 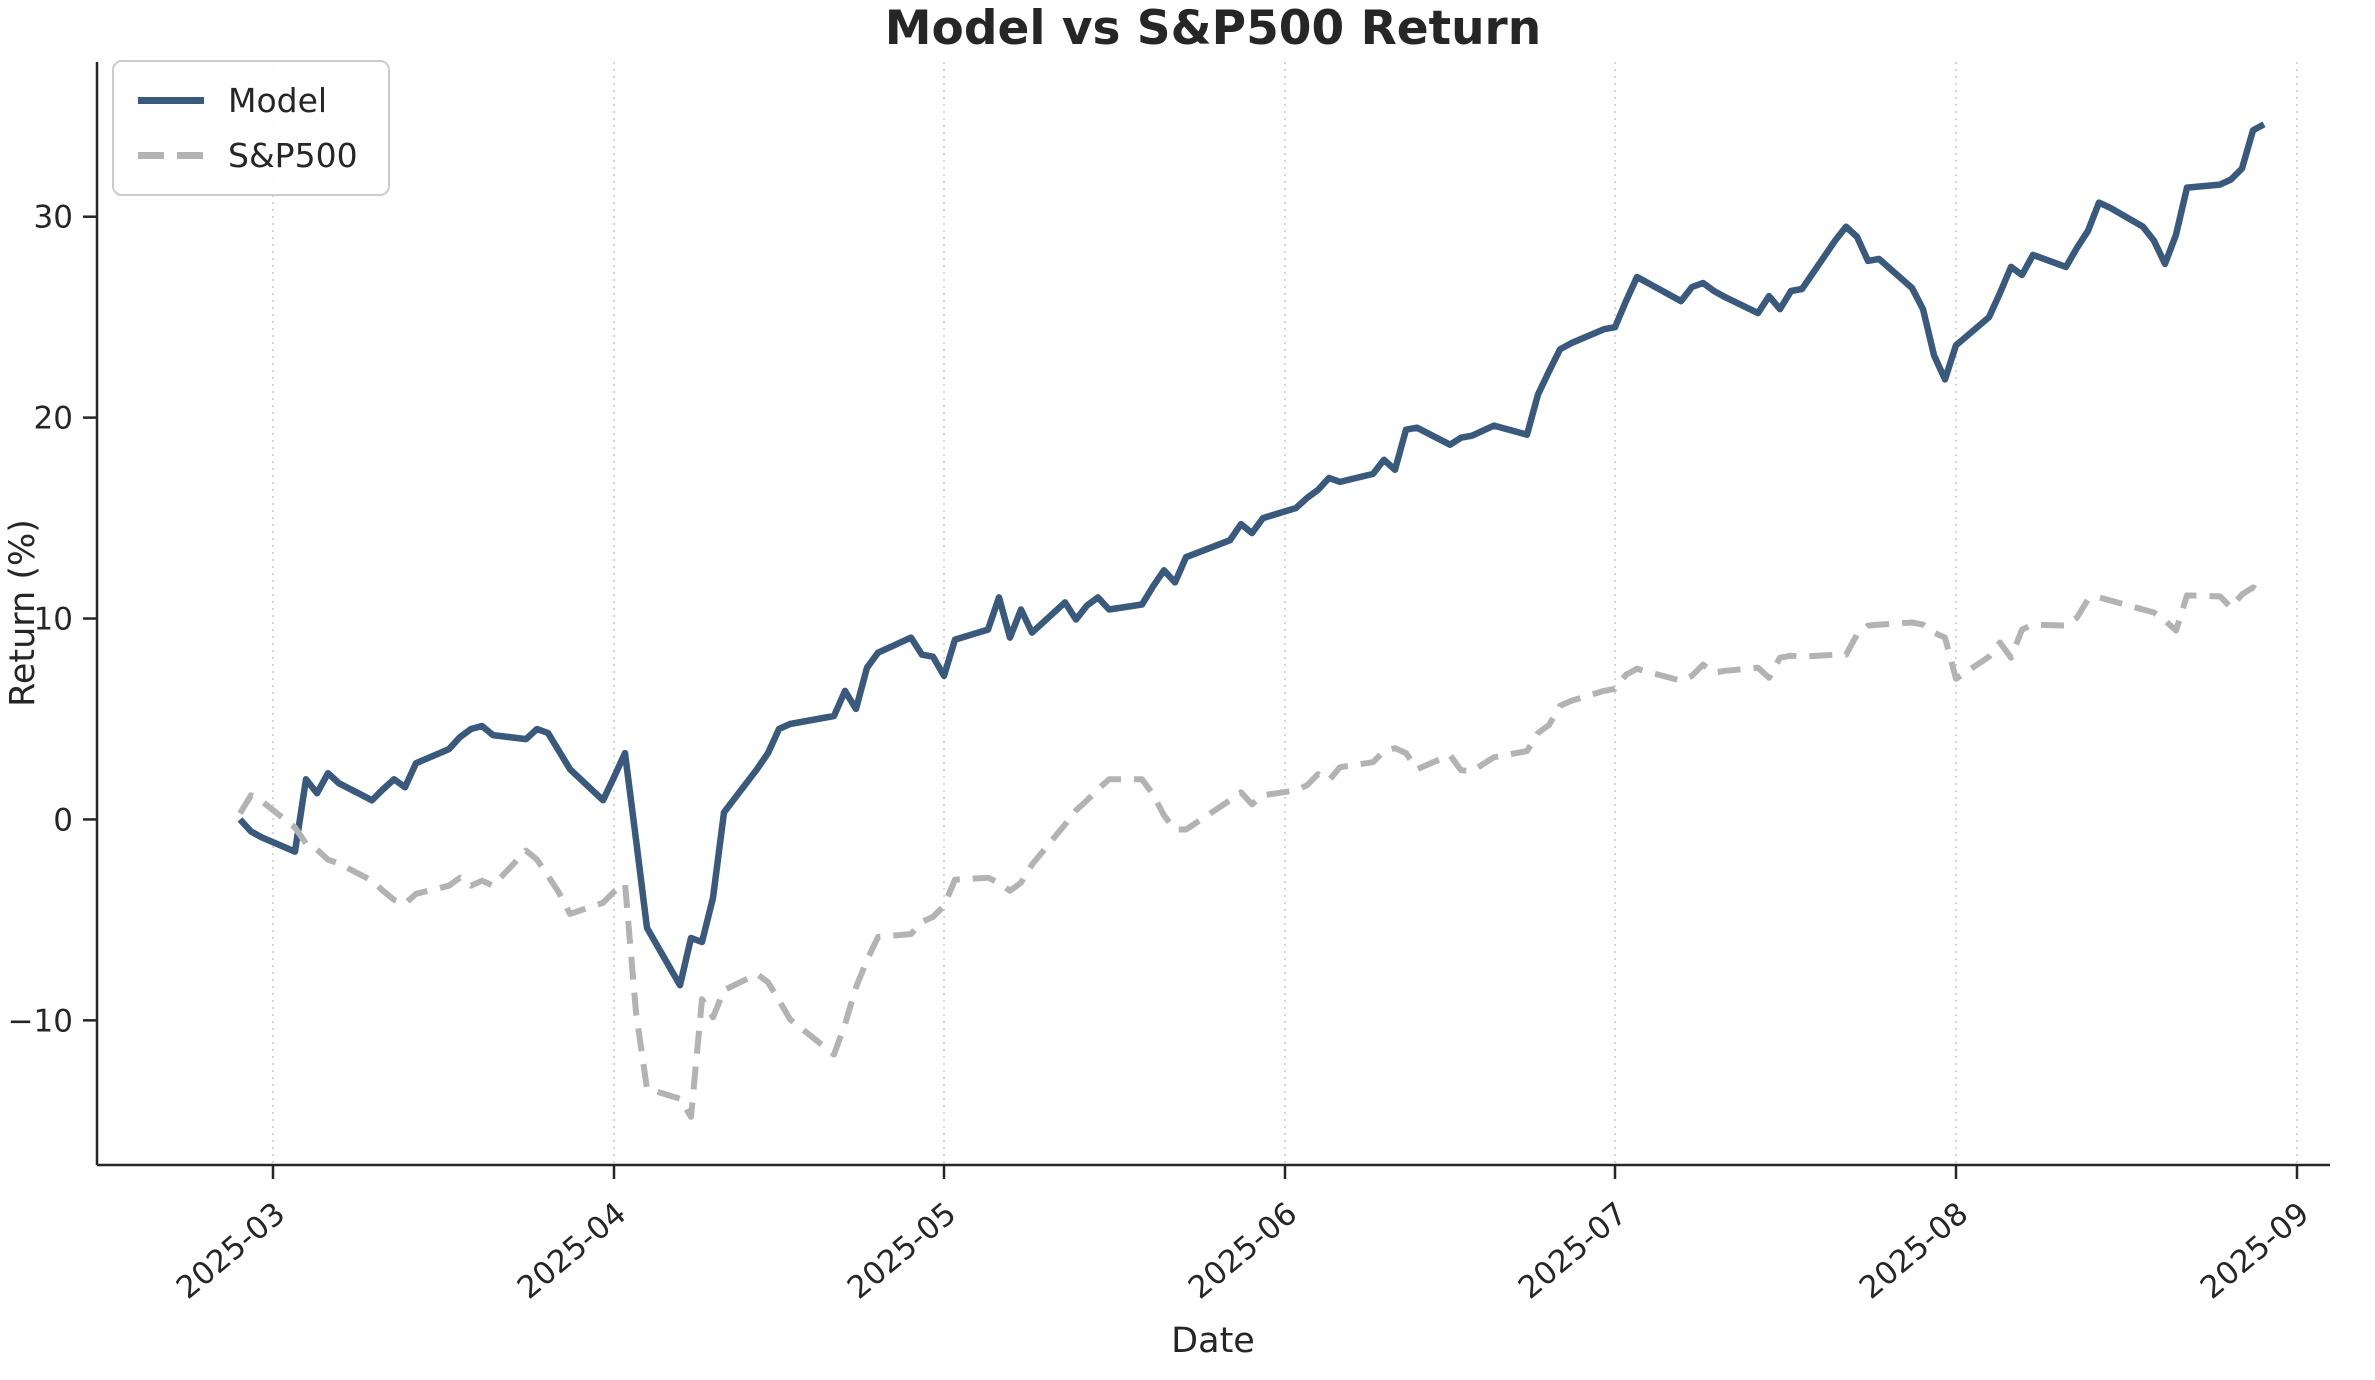 What do you see at coordinates (251, 128) in the screenshot?
I see `legend: Model S&P500` at bounding box center [251, 128].